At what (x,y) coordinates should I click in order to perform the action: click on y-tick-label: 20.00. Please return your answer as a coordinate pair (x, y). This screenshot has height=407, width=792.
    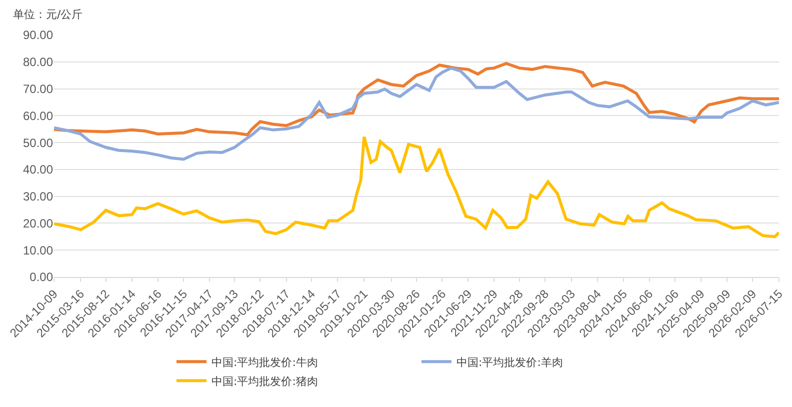
    Looking at the image, I should click on (38, 223).